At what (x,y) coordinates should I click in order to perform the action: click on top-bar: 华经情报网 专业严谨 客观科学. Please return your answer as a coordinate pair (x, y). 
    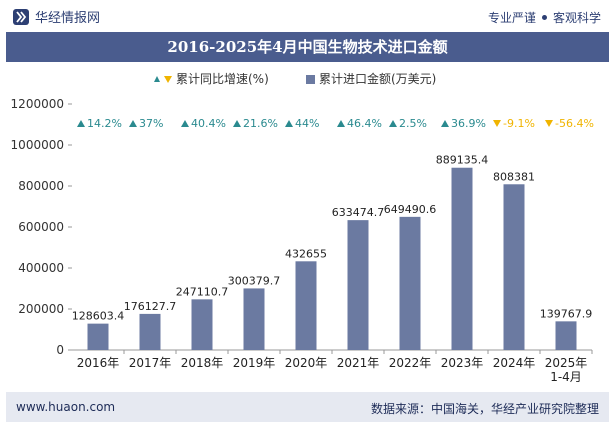
    Looking at the image, I should click on (307, 16).